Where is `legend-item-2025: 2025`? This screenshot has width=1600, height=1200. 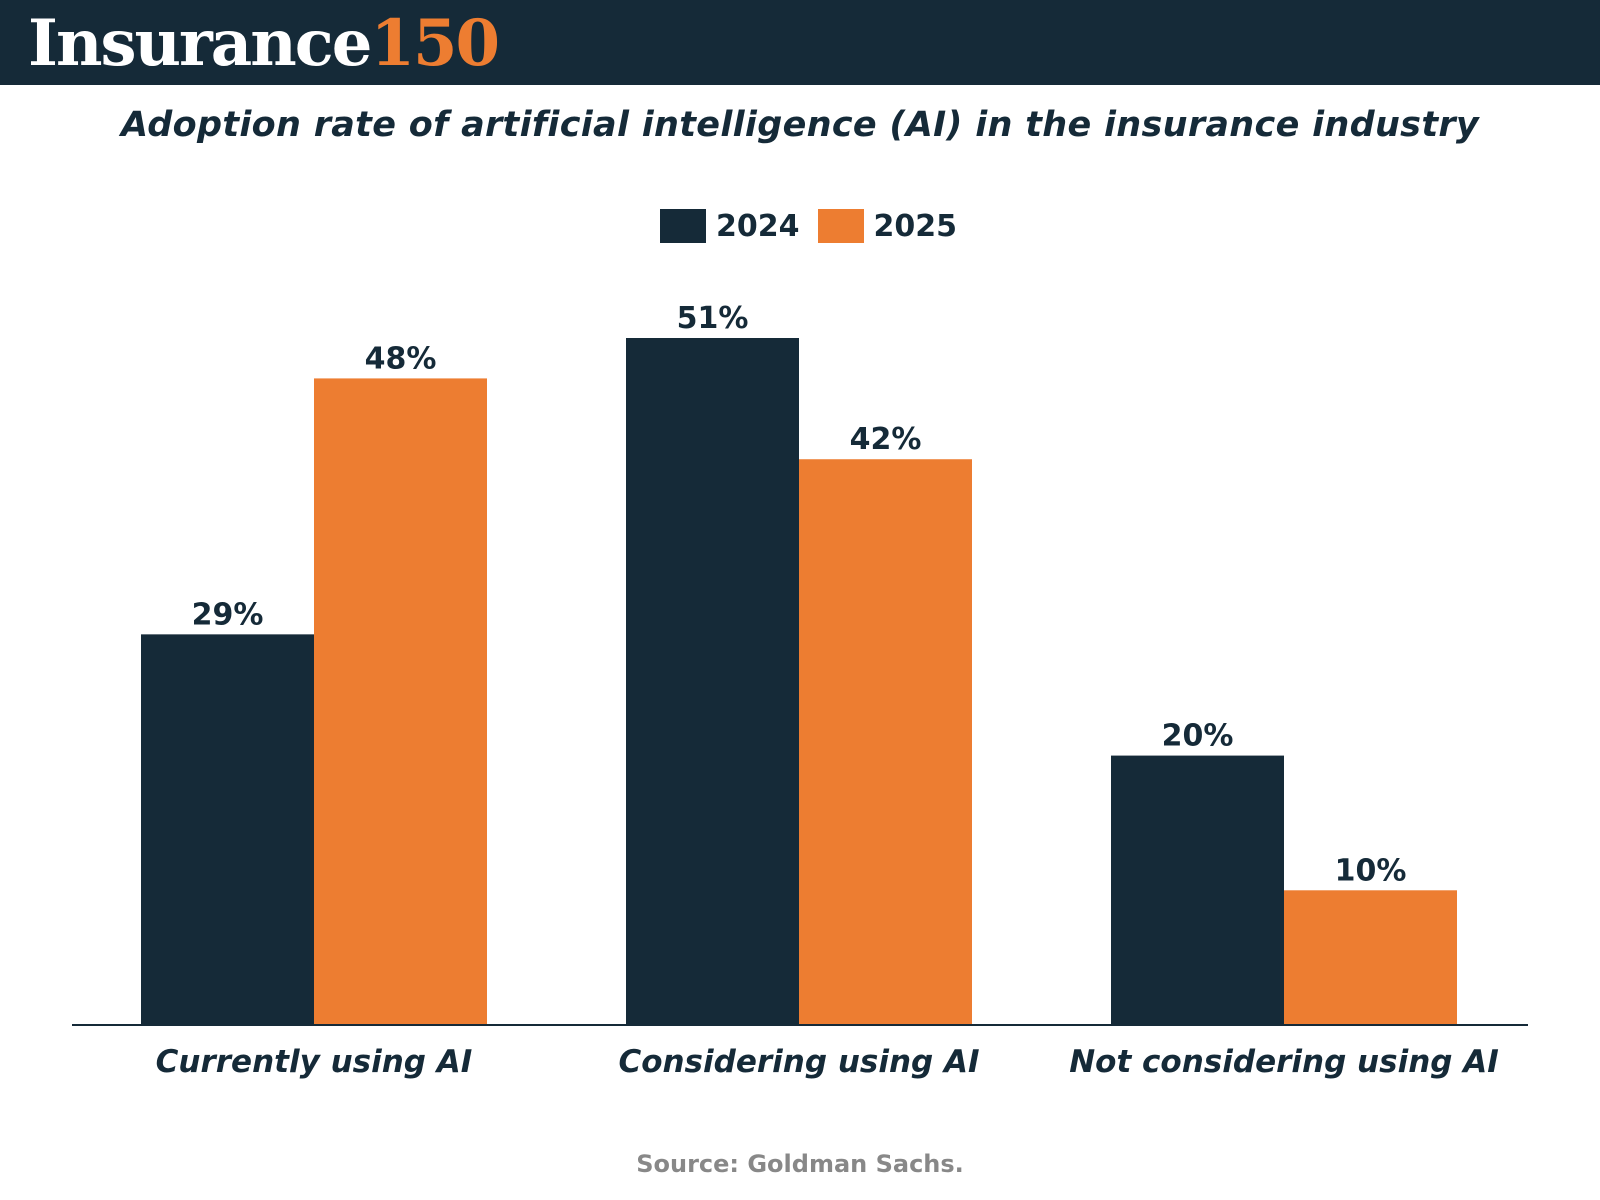
legend-item-2025: 2025 is located at coordinates (887, 226).